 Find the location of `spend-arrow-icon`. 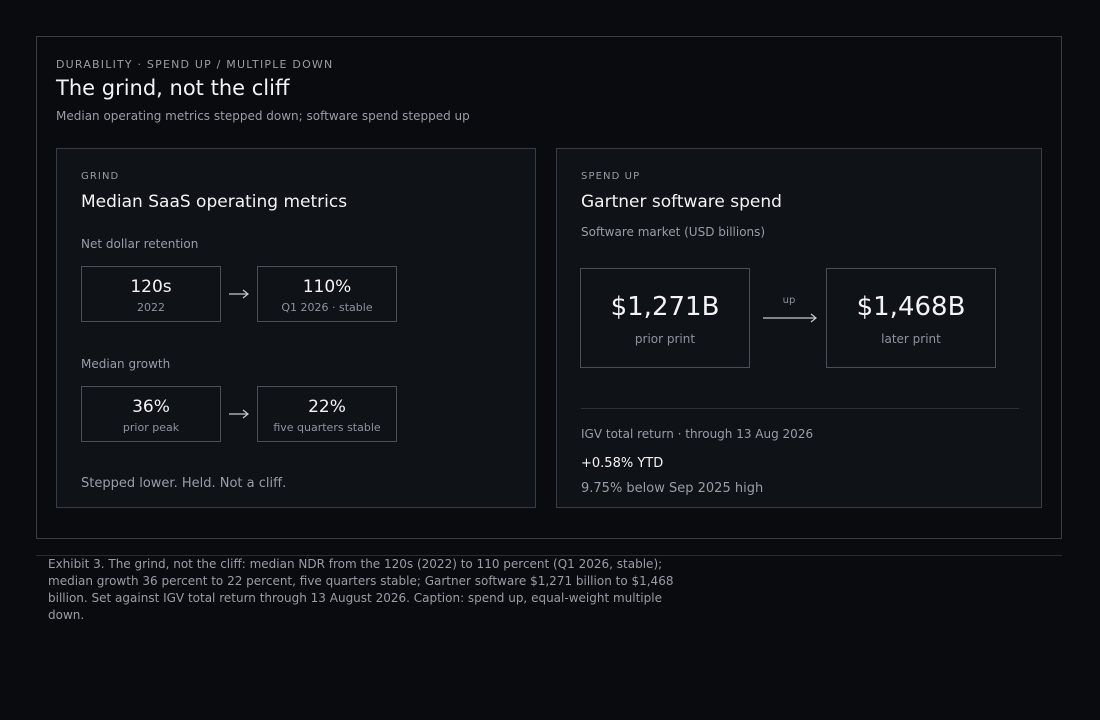

spend-arrow-icon is located at coordinates (790, 318).